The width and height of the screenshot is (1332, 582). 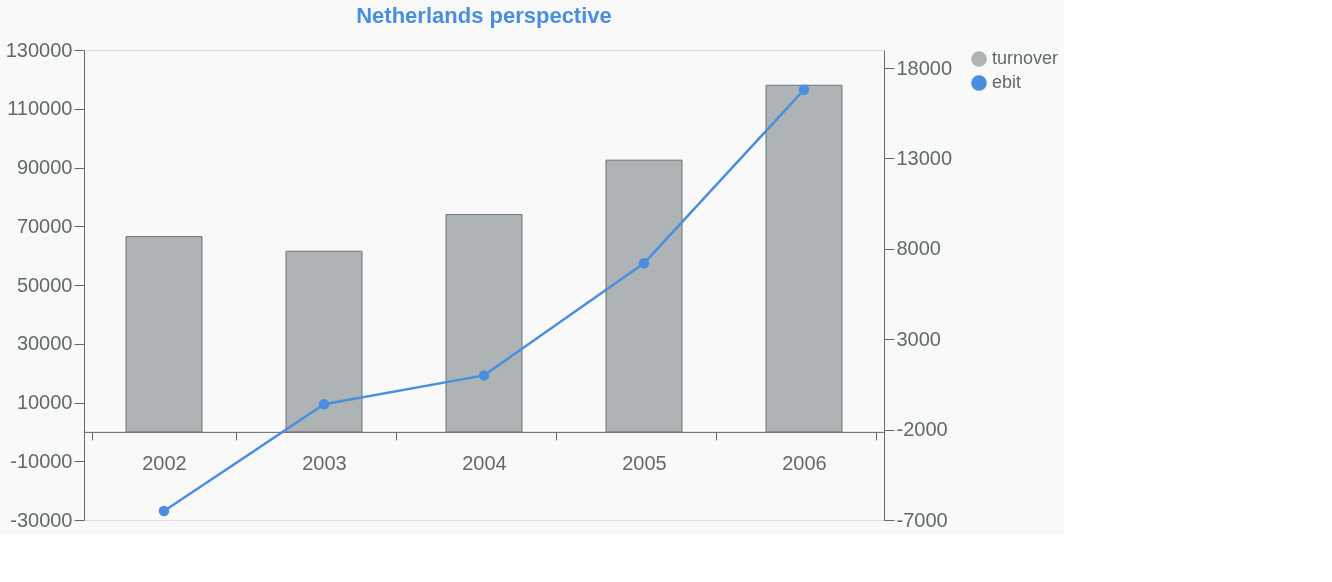 I want to click on x-tick-label: 2005, so click(x=644, y=463).